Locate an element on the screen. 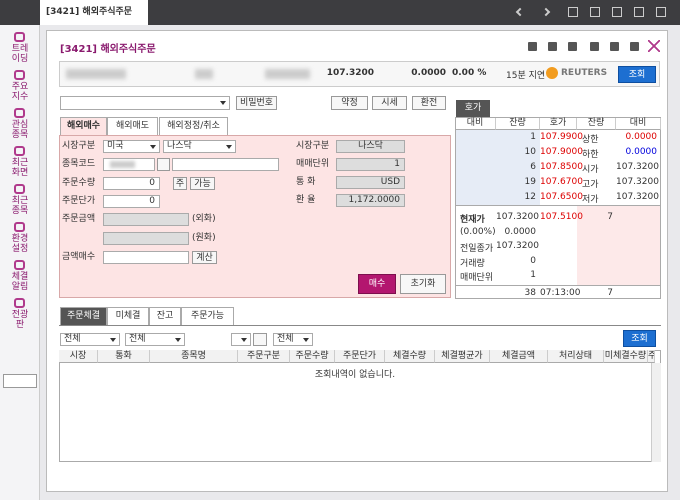 The image size is (680, 500). order-tab: 해외매수 is located at coordinates (83, 126).